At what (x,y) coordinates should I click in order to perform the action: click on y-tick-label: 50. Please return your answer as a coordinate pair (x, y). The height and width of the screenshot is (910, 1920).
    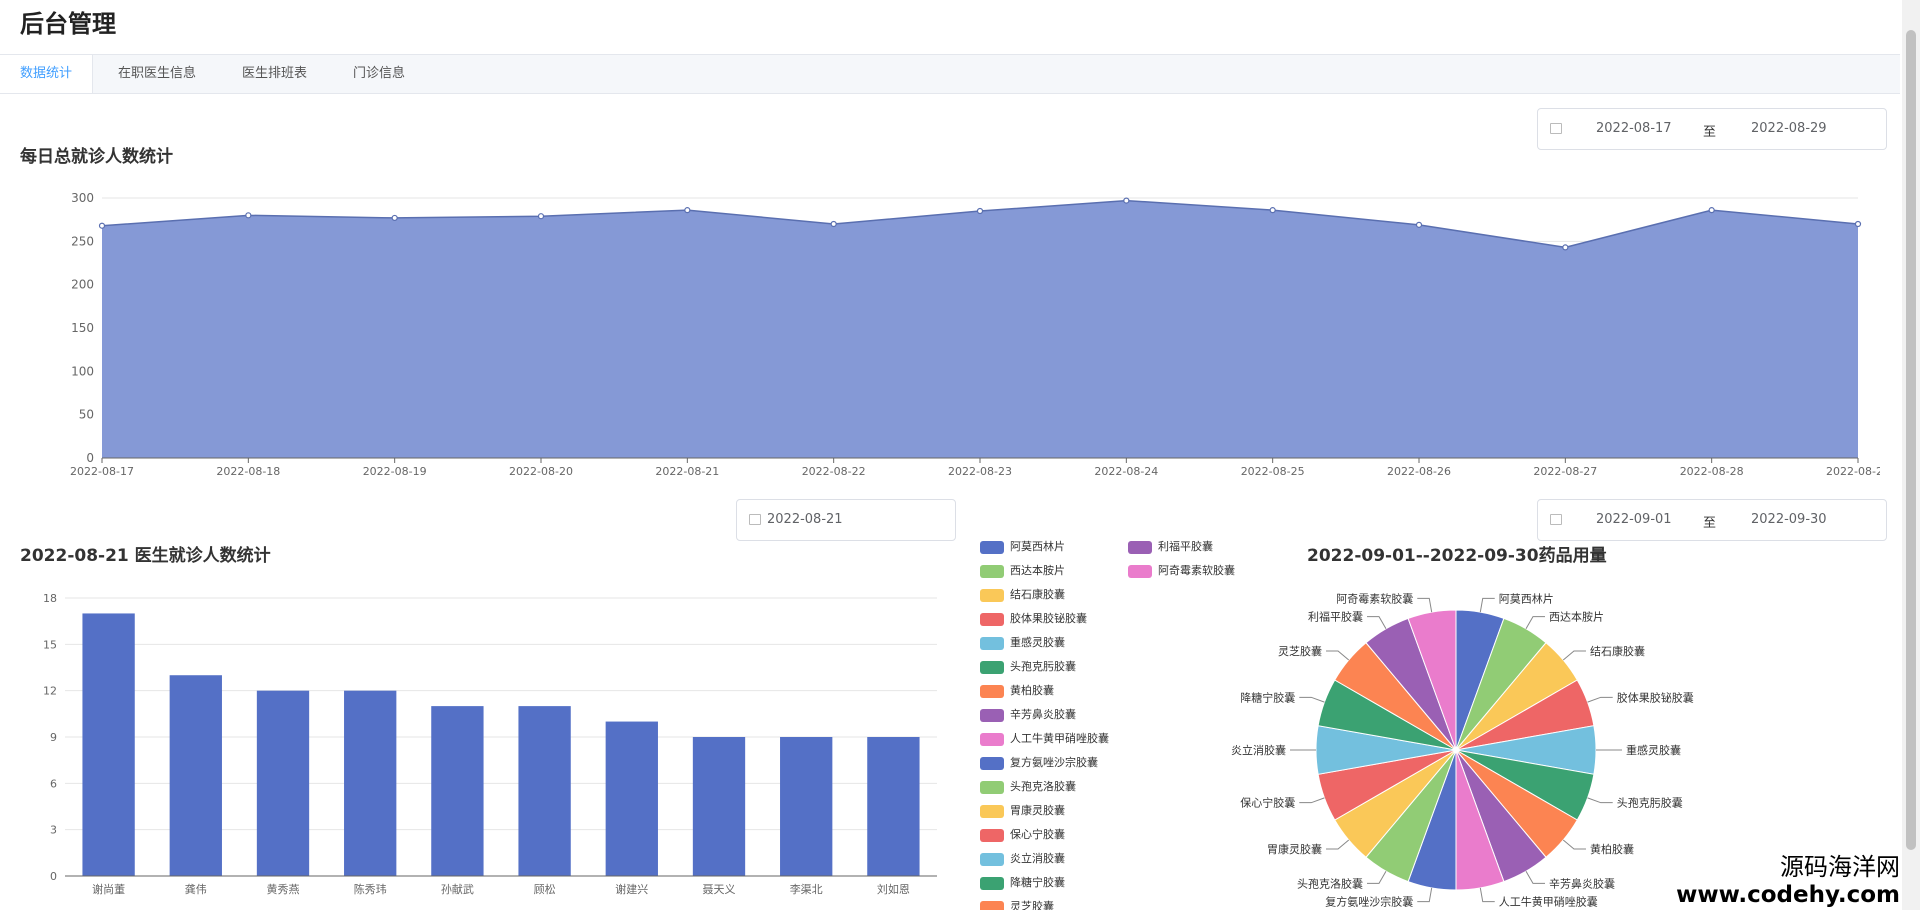
    Looking at the image, I should click on (86, 415).